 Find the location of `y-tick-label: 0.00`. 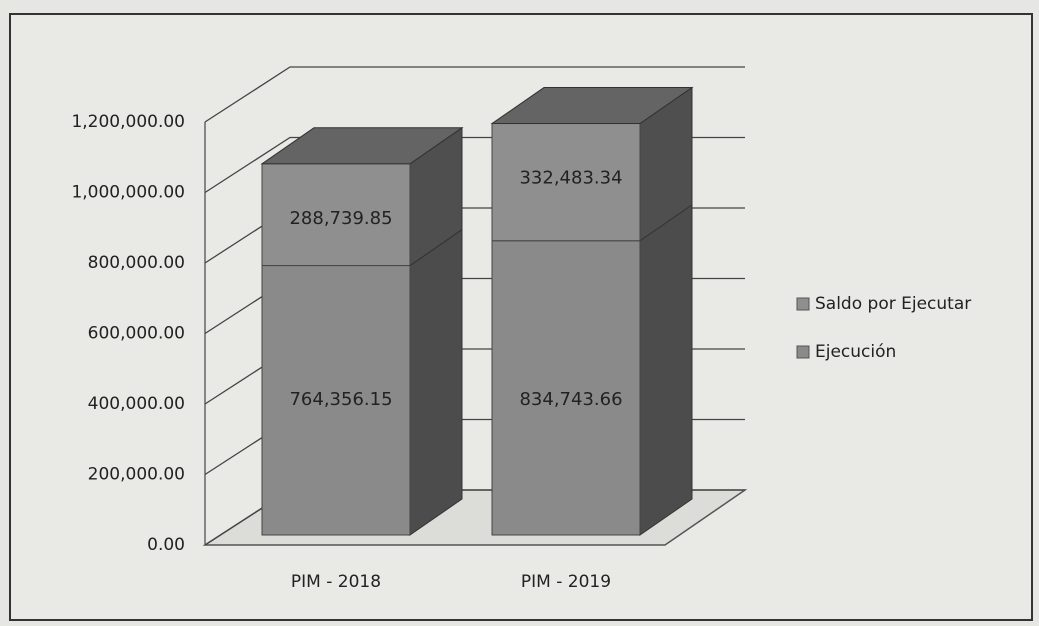

y-tick-label: 0.00 is located at coordinates (166, 545).